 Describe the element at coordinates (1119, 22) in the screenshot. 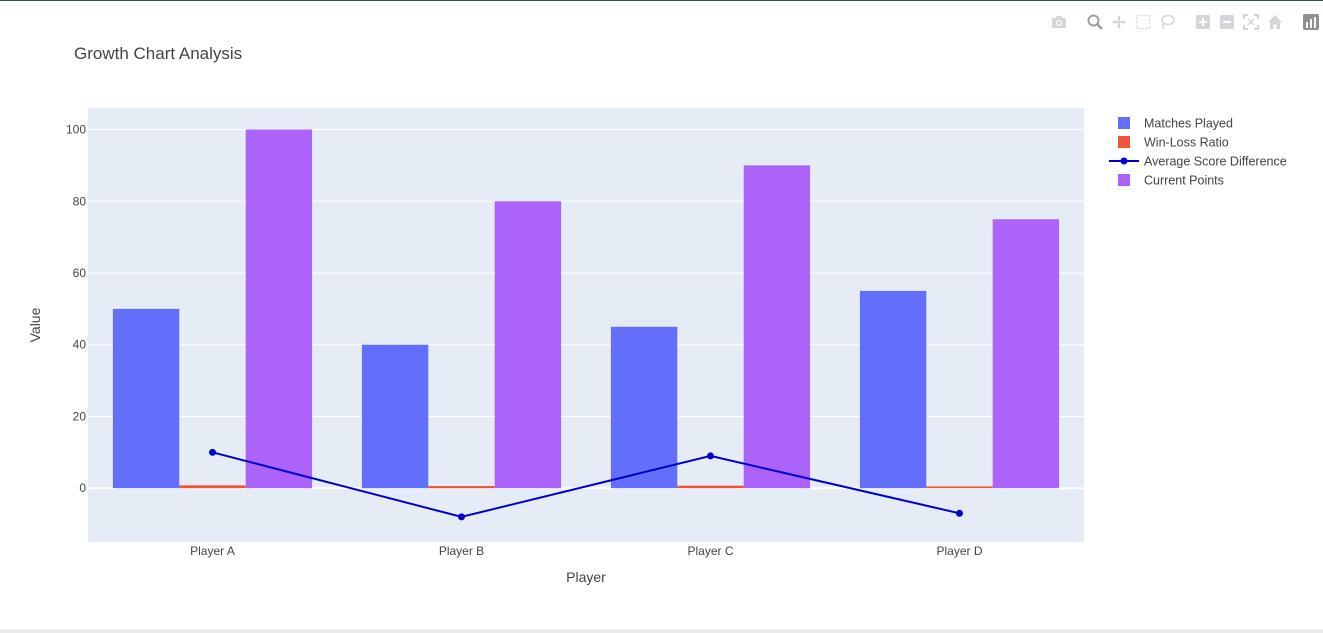

I see `pan-icon` at that location.